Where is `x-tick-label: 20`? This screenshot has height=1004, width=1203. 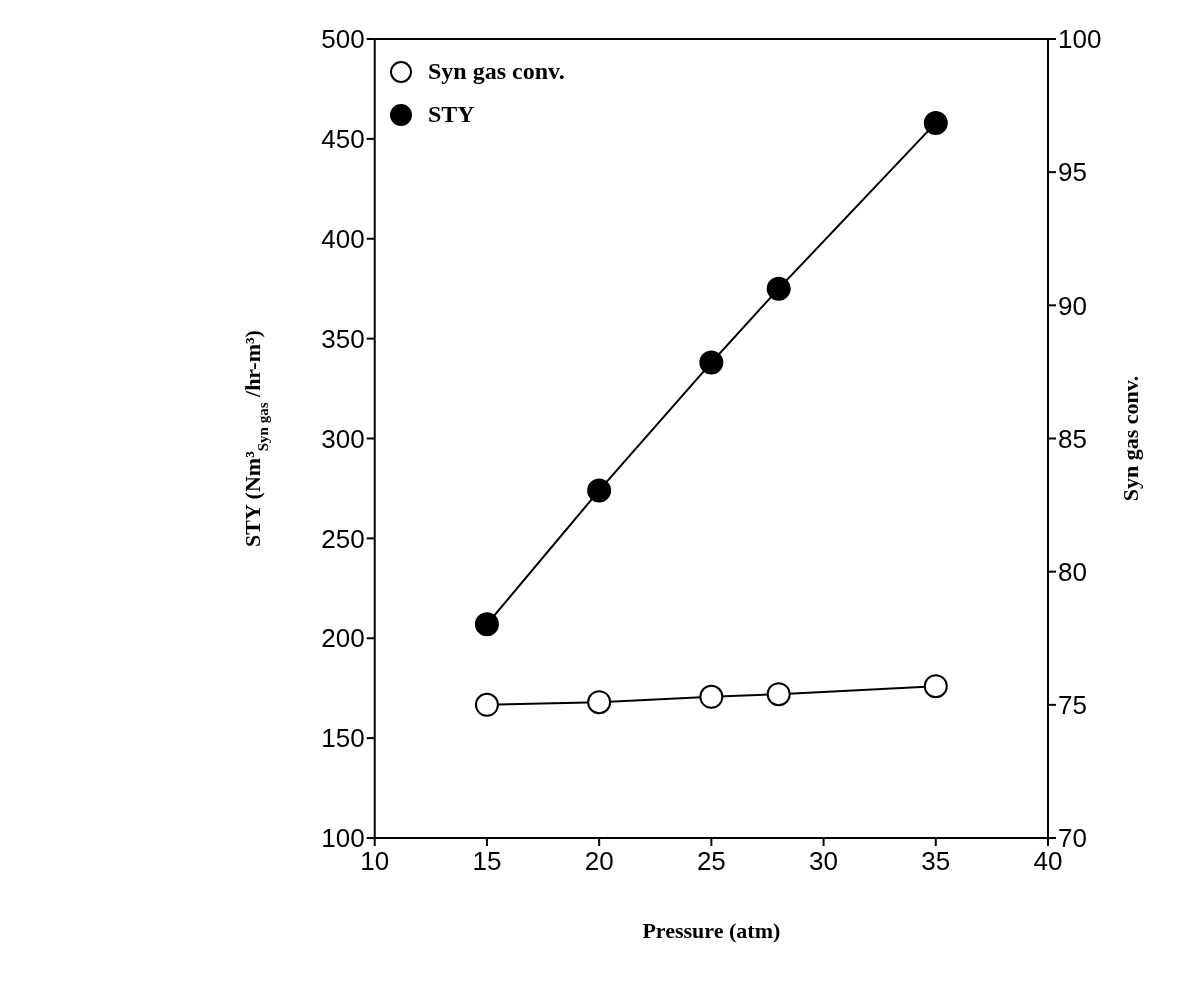 x-tick-label: 20 is located at coordinates (599, 861).